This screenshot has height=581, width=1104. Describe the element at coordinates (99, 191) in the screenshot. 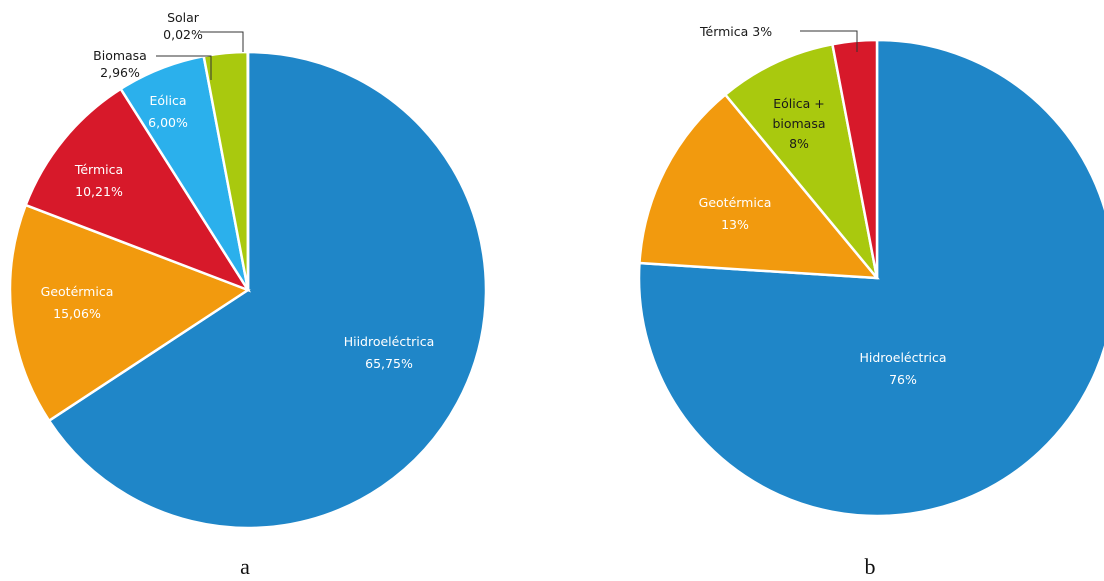

I see `label-a-termica-value: 10,21%` at that location.